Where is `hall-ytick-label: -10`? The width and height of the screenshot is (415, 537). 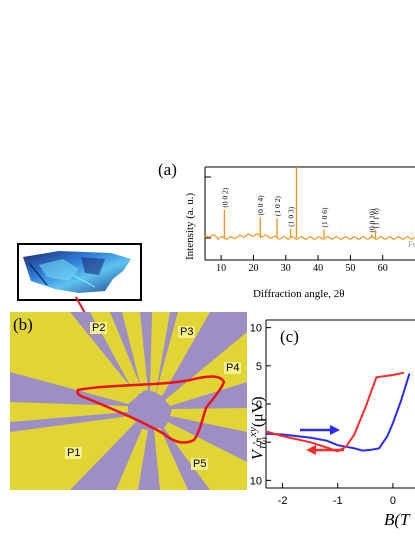 hall-ytick-label: -10 is located at coordinates (256, 481).